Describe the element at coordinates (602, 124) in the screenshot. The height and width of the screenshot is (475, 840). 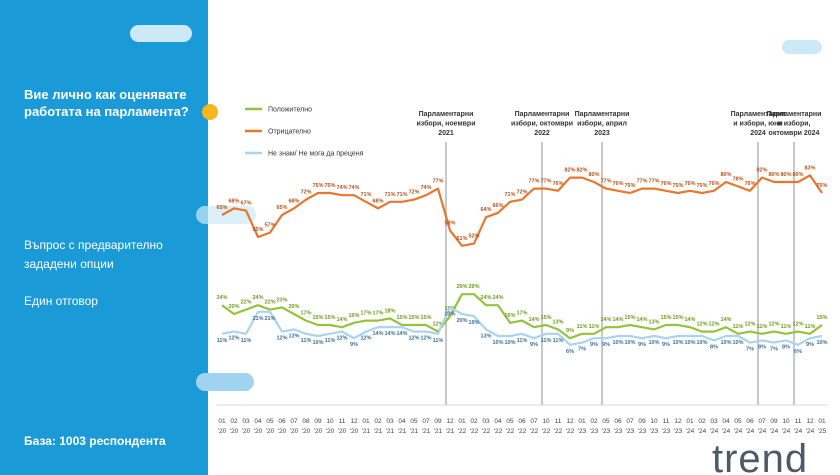
I see `annotation-text: избори, април` at that location.